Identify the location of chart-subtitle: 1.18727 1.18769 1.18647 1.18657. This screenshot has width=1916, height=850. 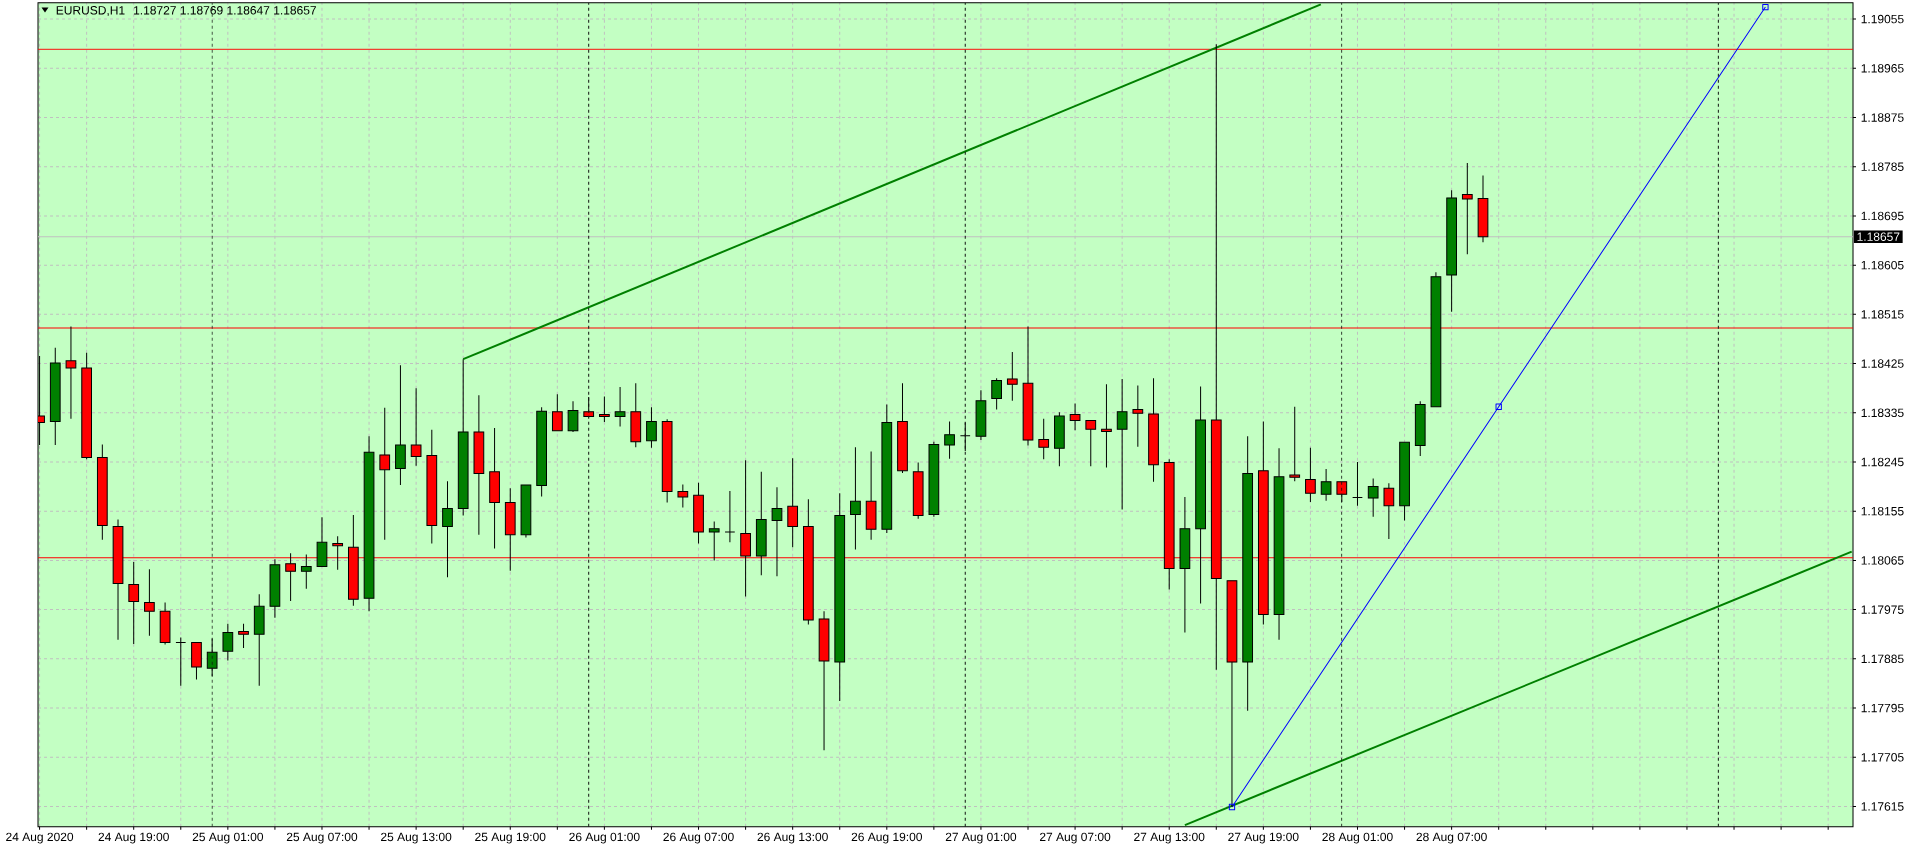
(225, 10).